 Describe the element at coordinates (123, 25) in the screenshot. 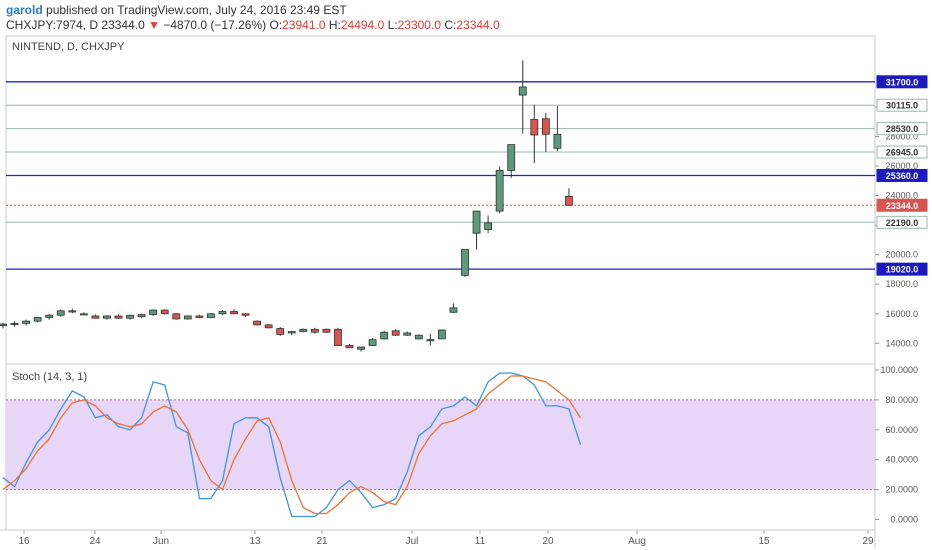

I see `last-price: 23344.0` at that location.